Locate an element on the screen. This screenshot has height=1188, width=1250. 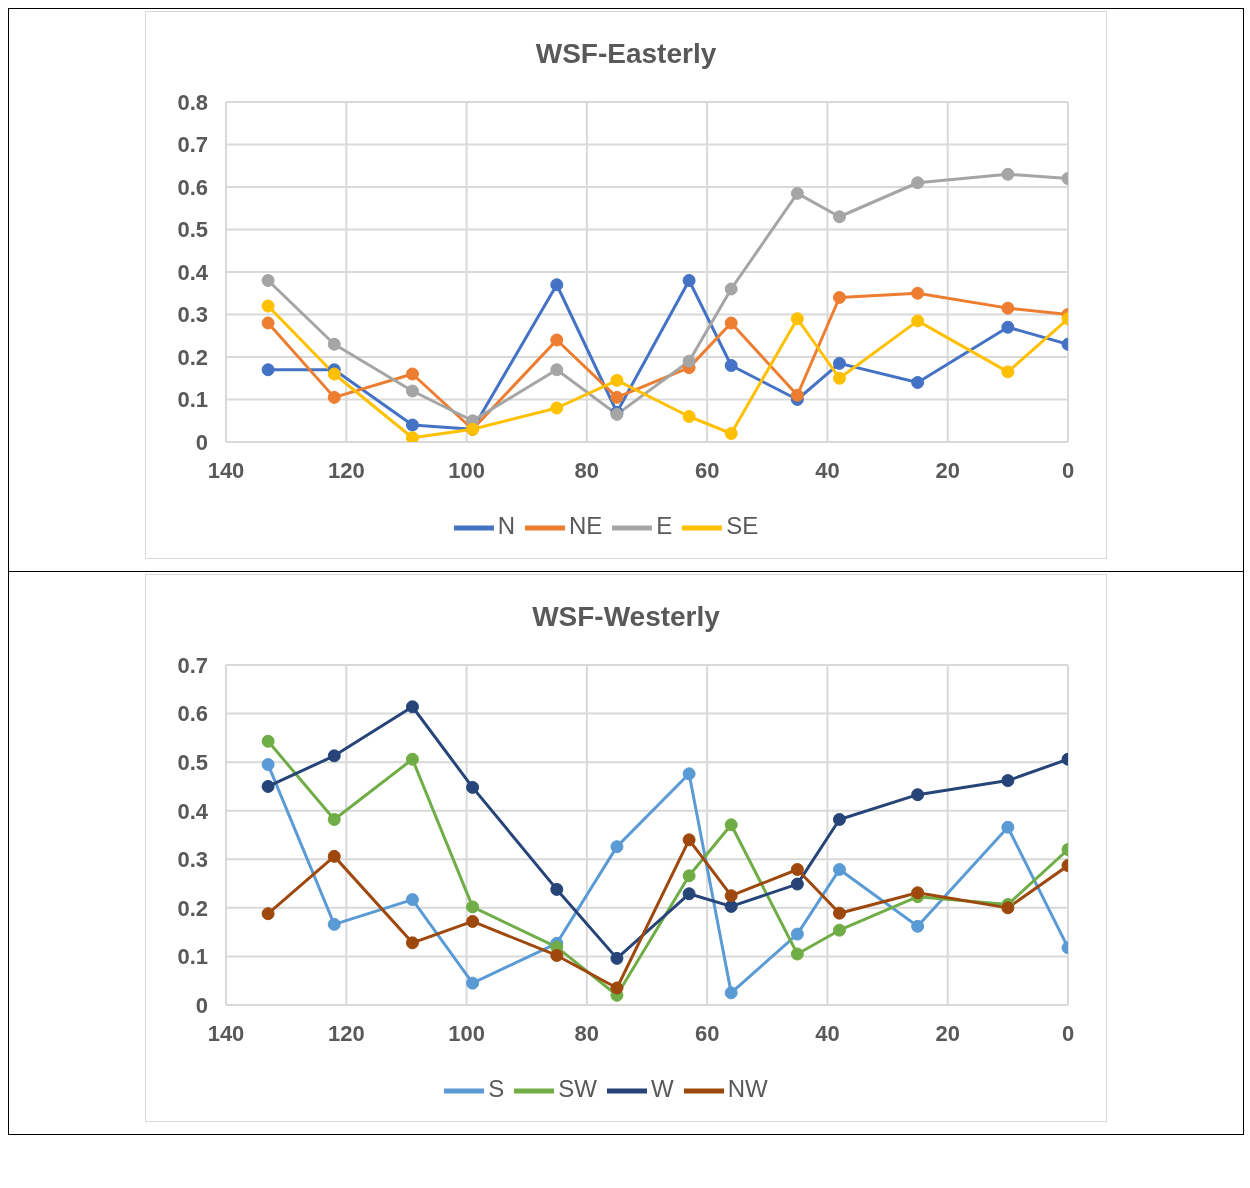
y-tick-label: 0.4 is located at coordinates (193, 272).